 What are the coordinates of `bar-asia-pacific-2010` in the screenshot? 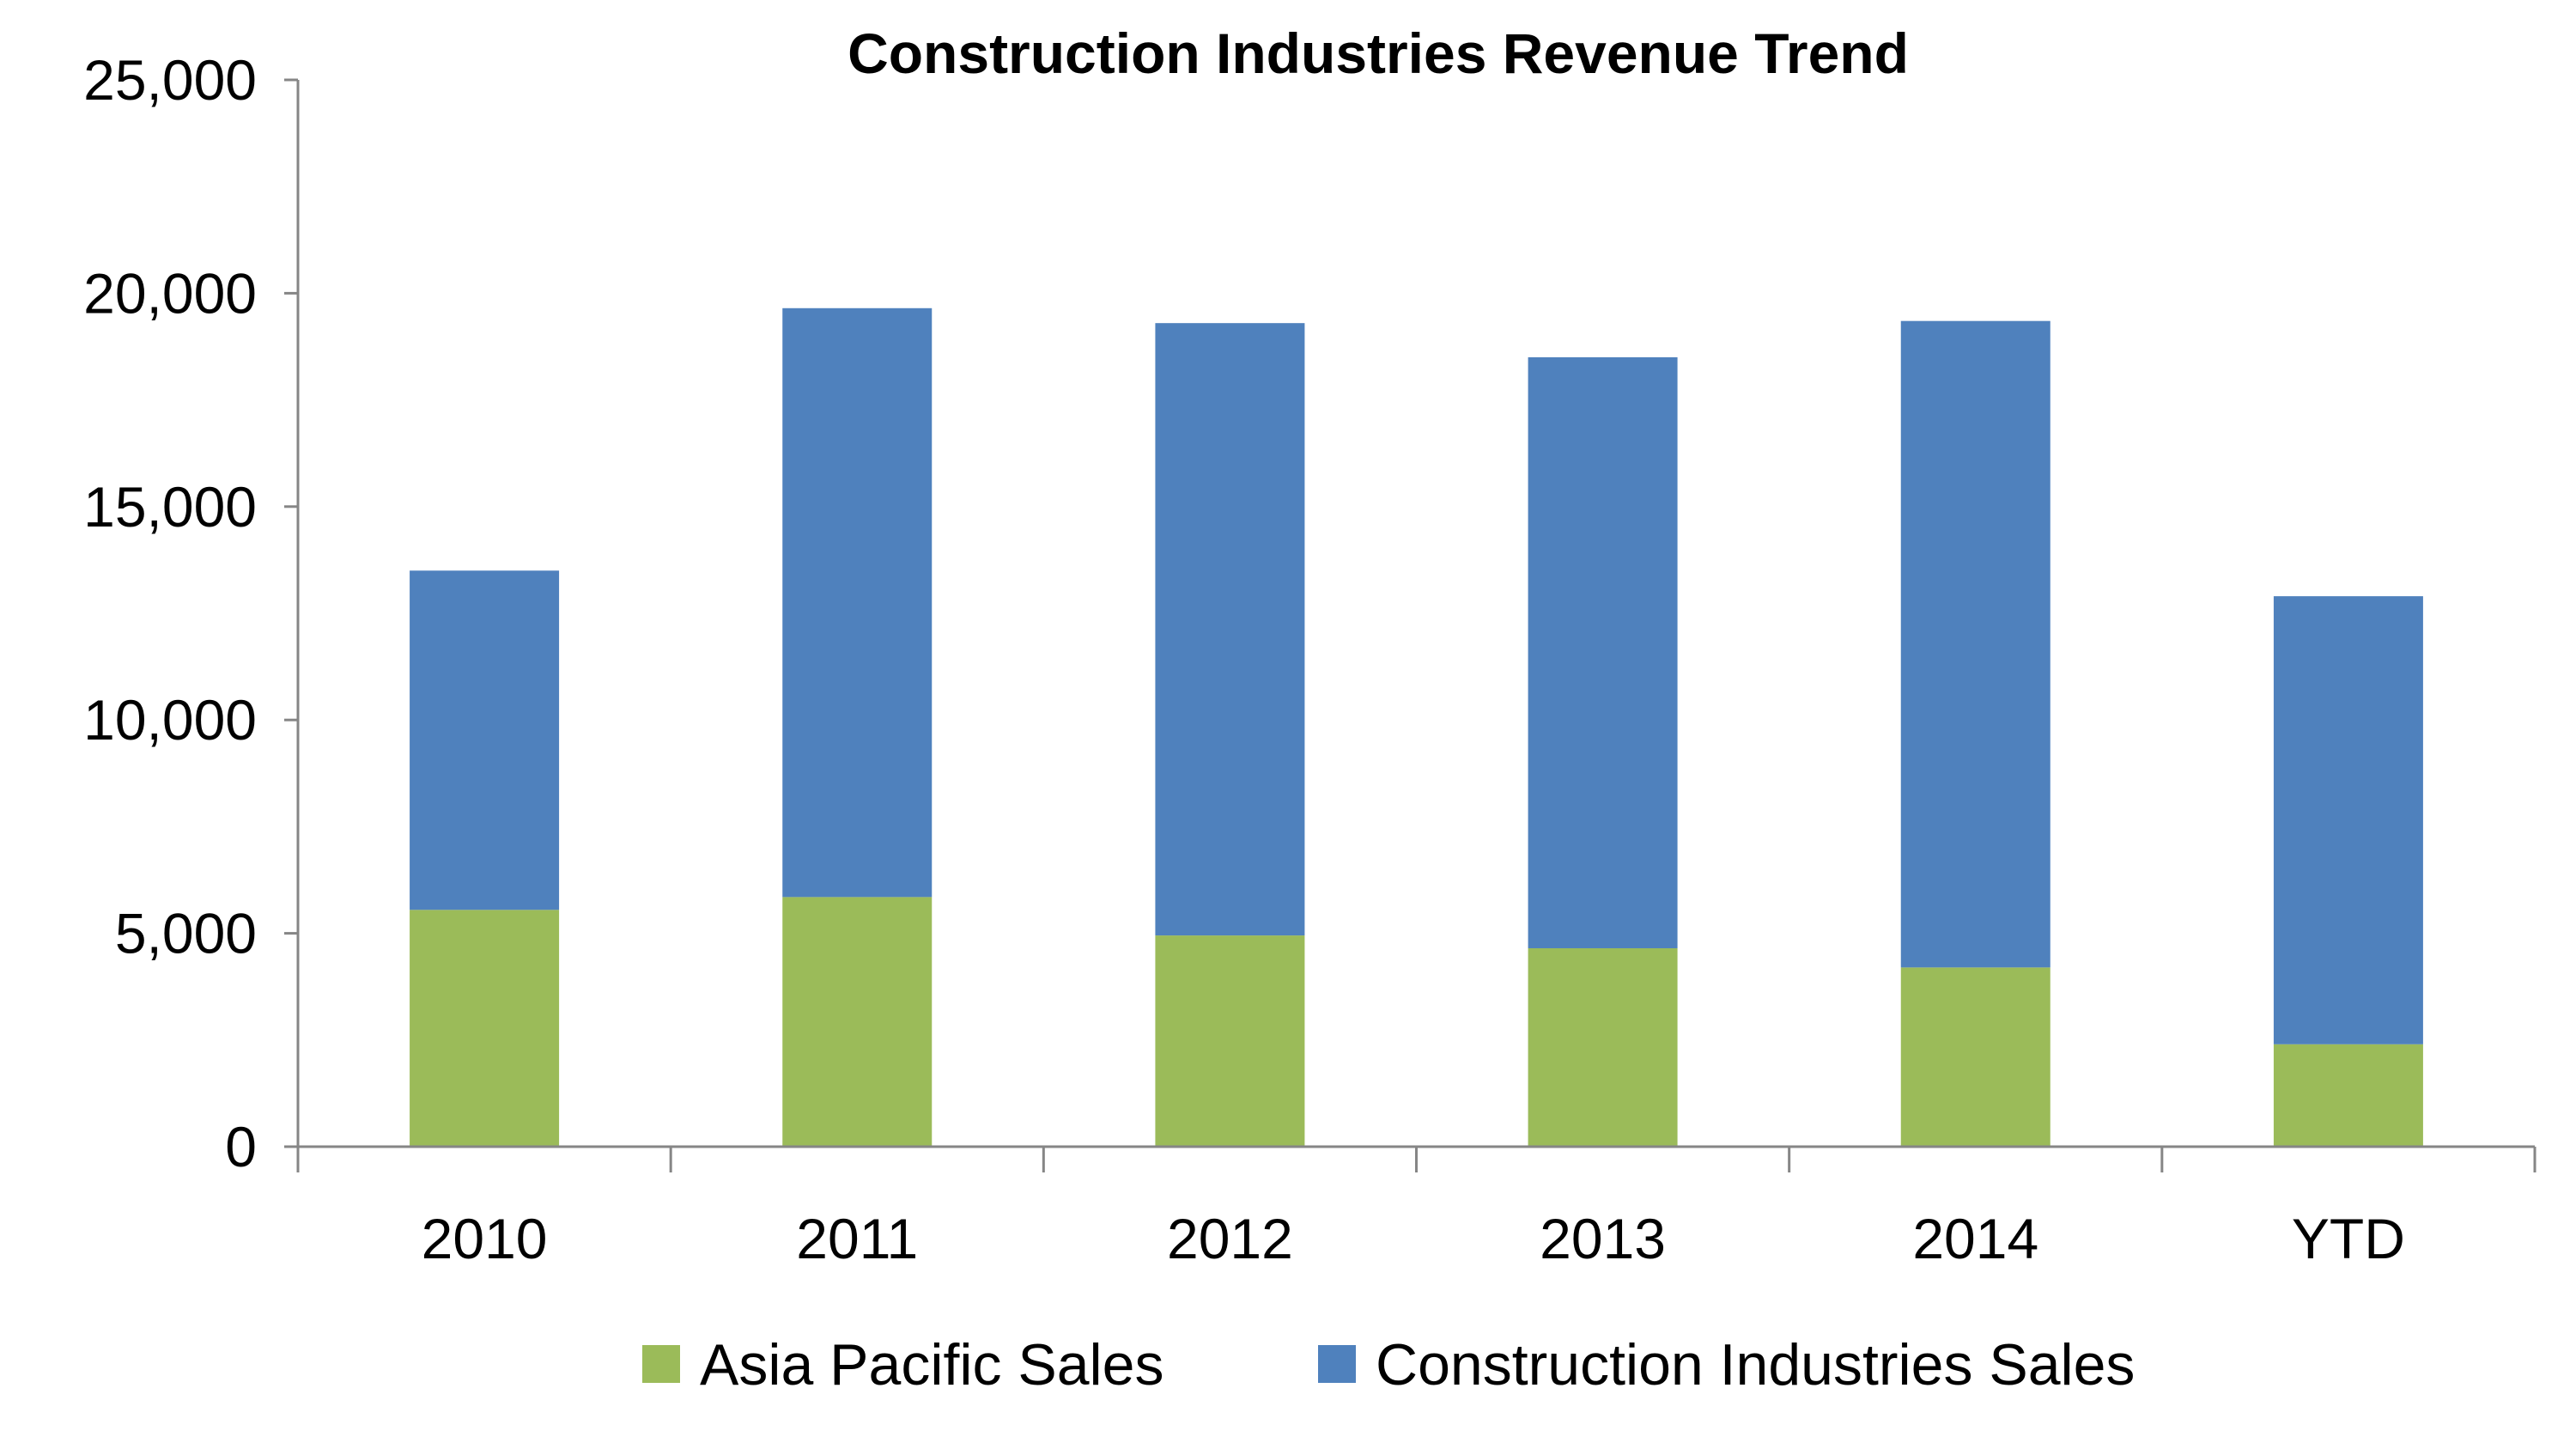 It's located at (485, 1028).